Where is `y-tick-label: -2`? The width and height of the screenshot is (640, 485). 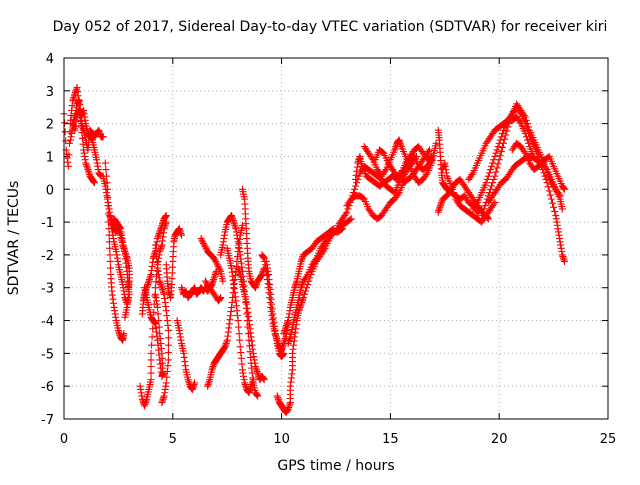
y-tick-label: -2 is located at coordinates (47, 256).